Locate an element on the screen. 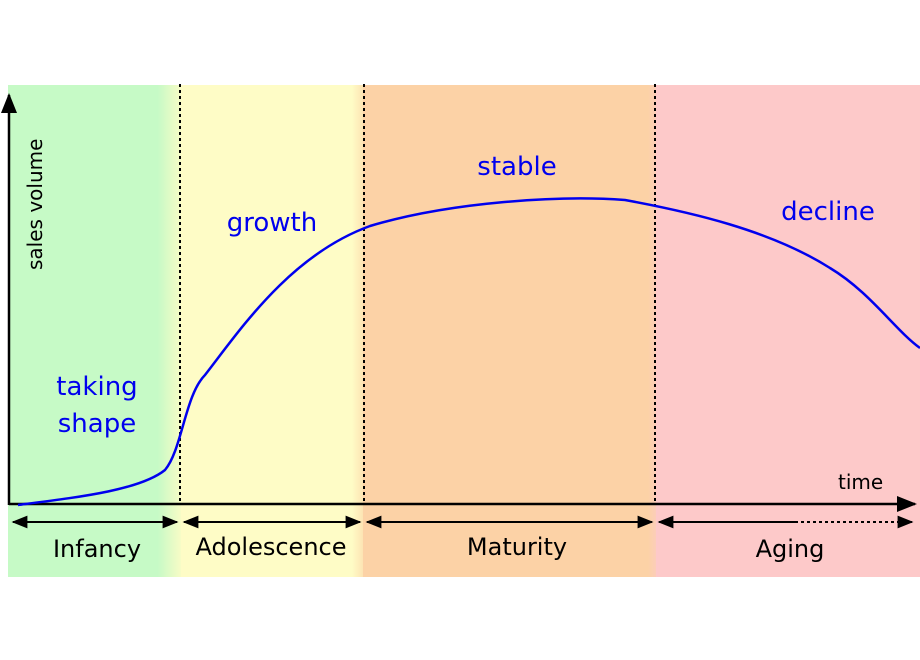 Image resolution: width=920 pixels, height=660 pixels. y-axis-label: sales volume is located at coordinates (35, 204).